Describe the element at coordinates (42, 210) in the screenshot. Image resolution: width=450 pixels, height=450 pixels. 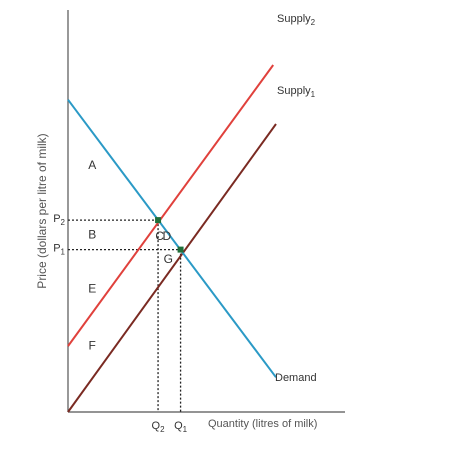
I see `y-axis-label: Price (dollars per litre of milk)` at that location.